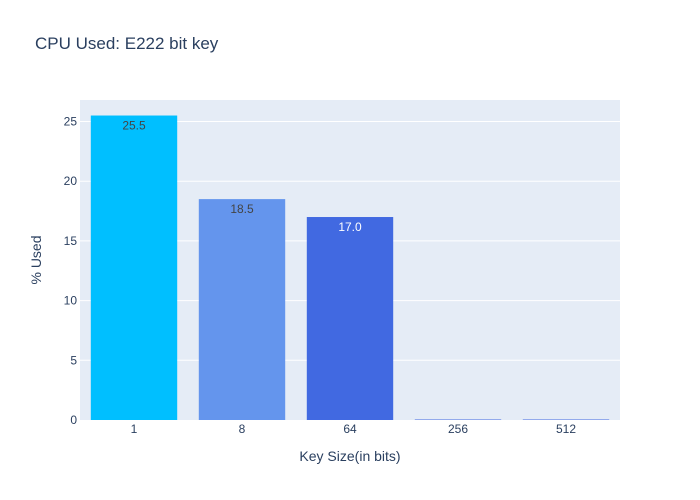 This screenshot has height=500, width=700. I want to click on y-tick-label: 15, so click(71, 241).